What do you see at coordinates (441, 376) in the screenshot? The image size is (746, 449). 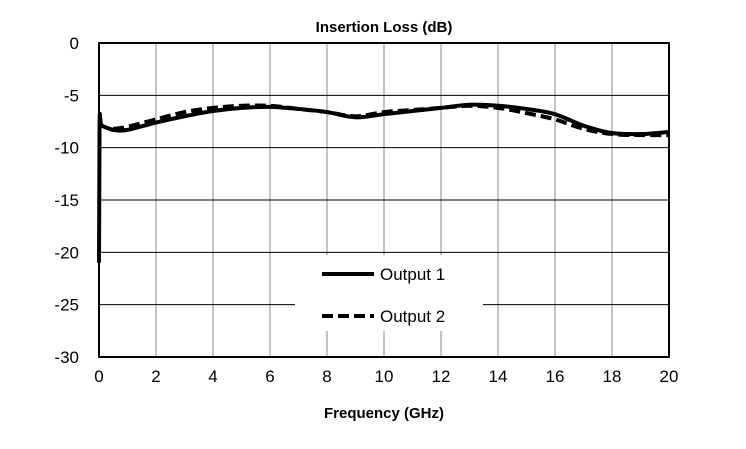 I see `x-tick-label: 12` at bounding box center [441, 376].